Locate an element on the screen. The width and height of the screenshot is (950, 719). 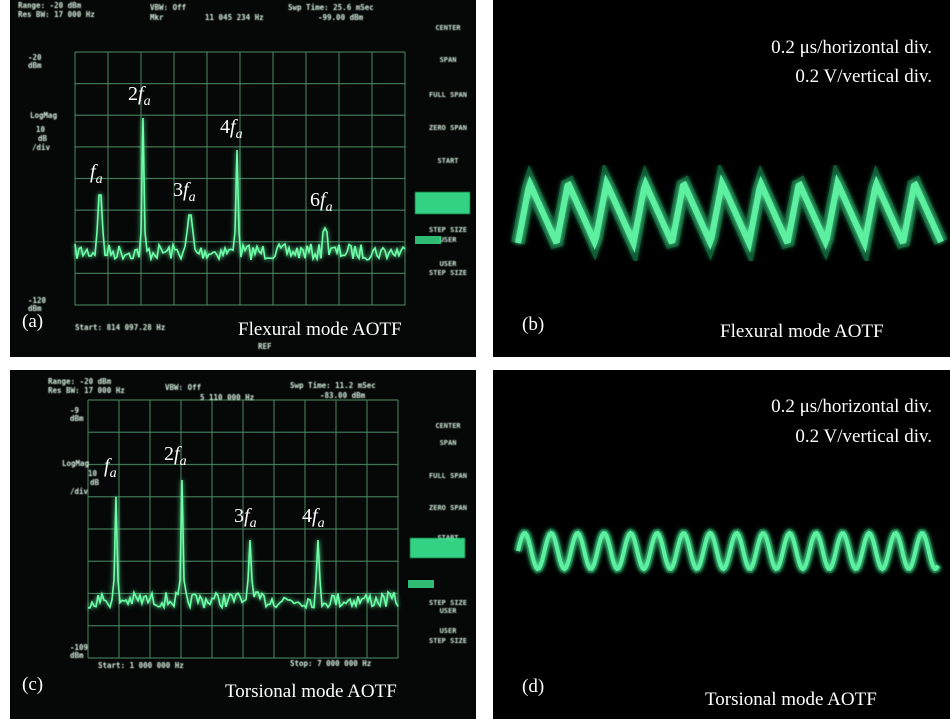
panel-label: (b) is located at coordinates (533, 324).